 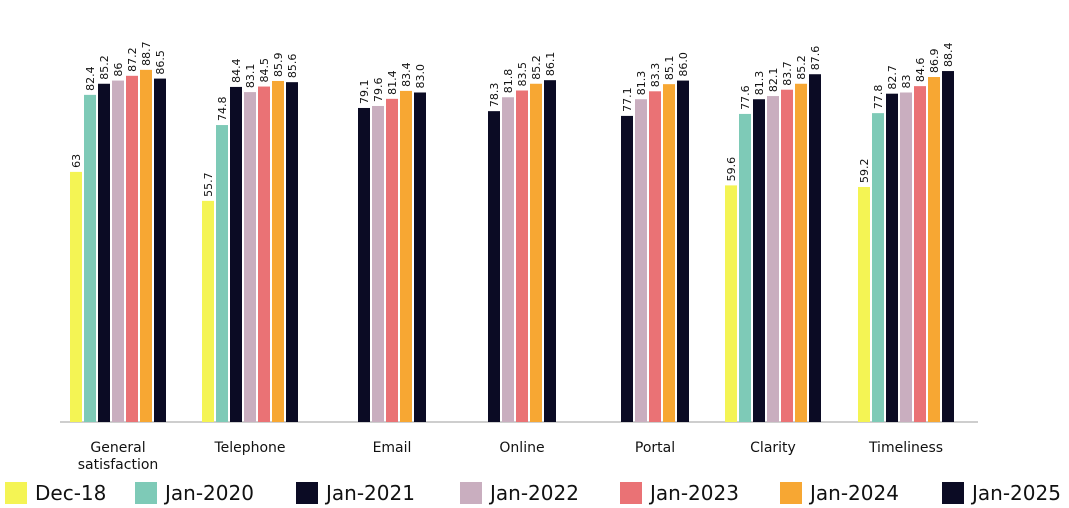 What do you see at coordinates (117, 448) in the screenshot?
I see `category-label: General` at bounding box center [117, 448].